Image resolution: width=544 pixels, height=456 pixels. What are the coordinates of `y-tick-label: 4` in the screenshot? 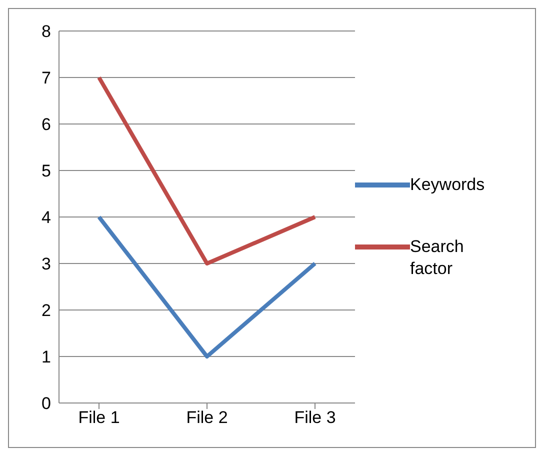 It's located at (46, 218).